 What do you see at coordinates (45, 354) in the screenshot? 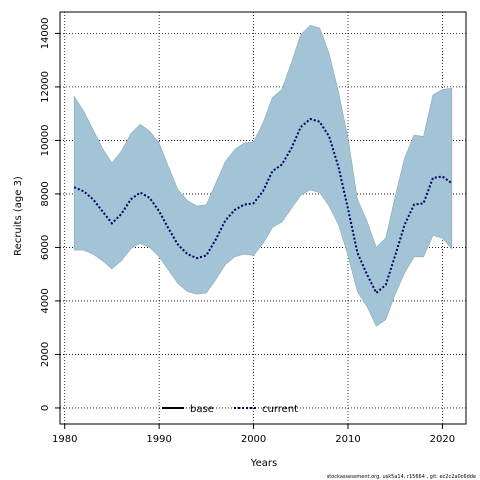
I see `y-tick-label: 2000` at bounding box center [45, 354].